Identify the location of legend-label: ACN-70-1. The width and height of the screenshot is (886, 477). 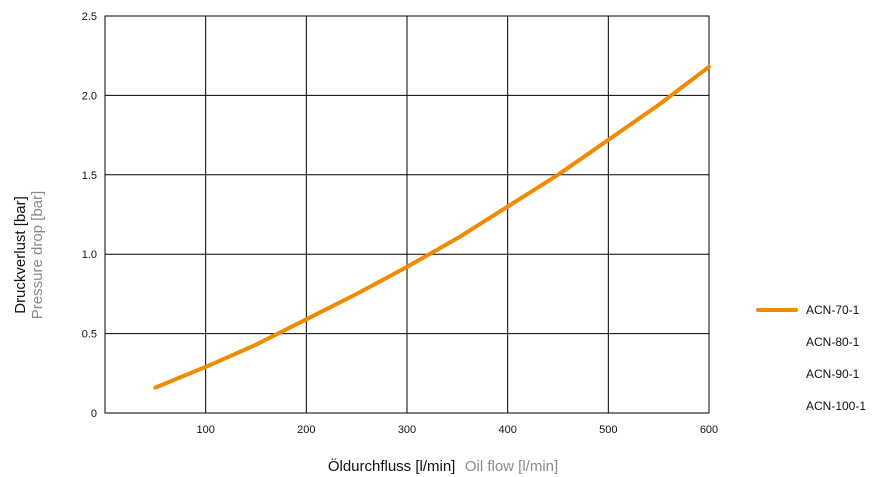
(833, 310).